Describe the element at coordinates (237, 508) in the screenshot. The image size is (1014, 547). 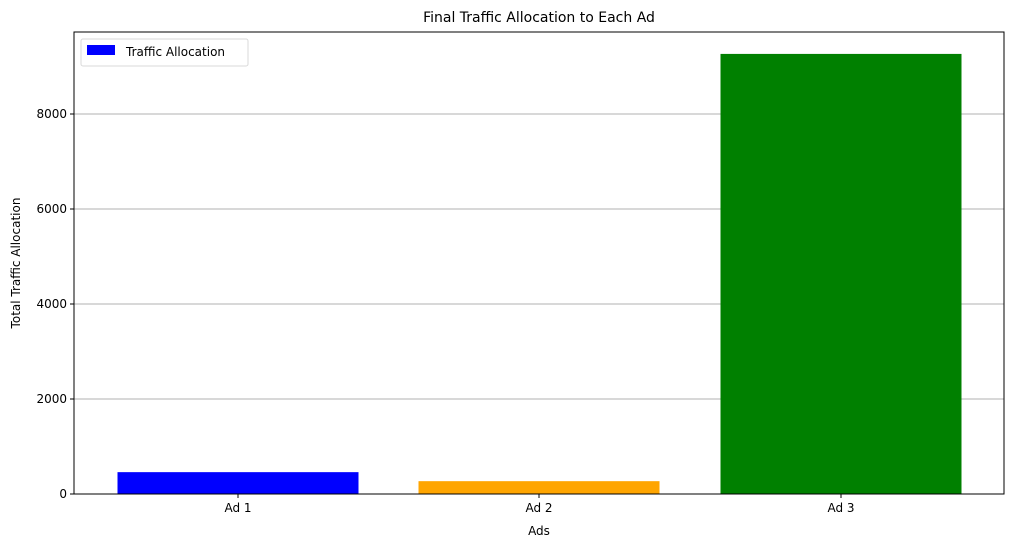
I see `x-tick-label: Ad 1` at that location.